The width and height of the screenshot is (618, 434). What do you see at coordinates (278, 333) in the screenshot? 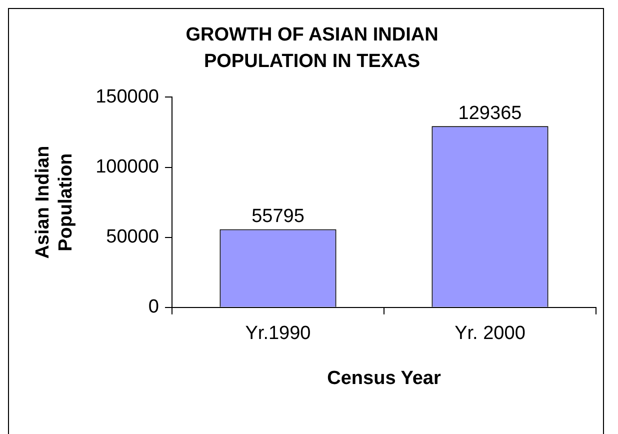
I see `x-tick-label: Yr.1990` at bounding box center [278, 333].